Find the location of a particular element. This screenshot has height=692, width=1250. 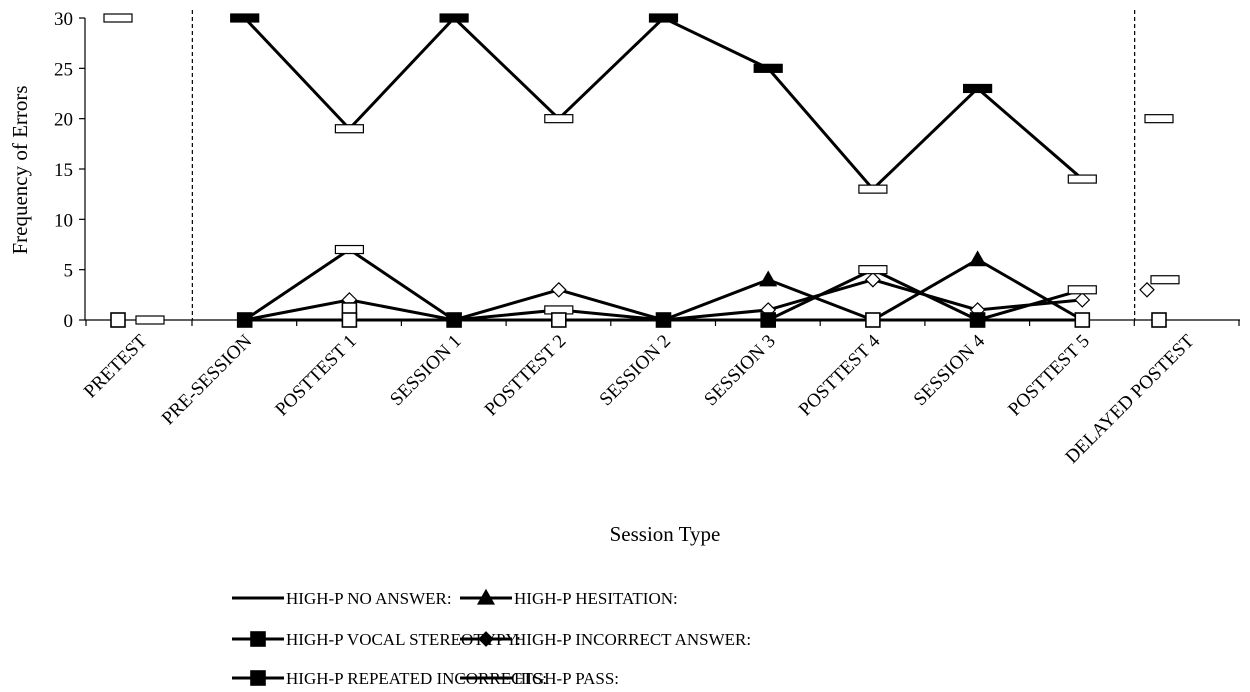

legend-label-4: HIGH-P REPEATED INCORRECTS: is located at coordinates (416, 678).